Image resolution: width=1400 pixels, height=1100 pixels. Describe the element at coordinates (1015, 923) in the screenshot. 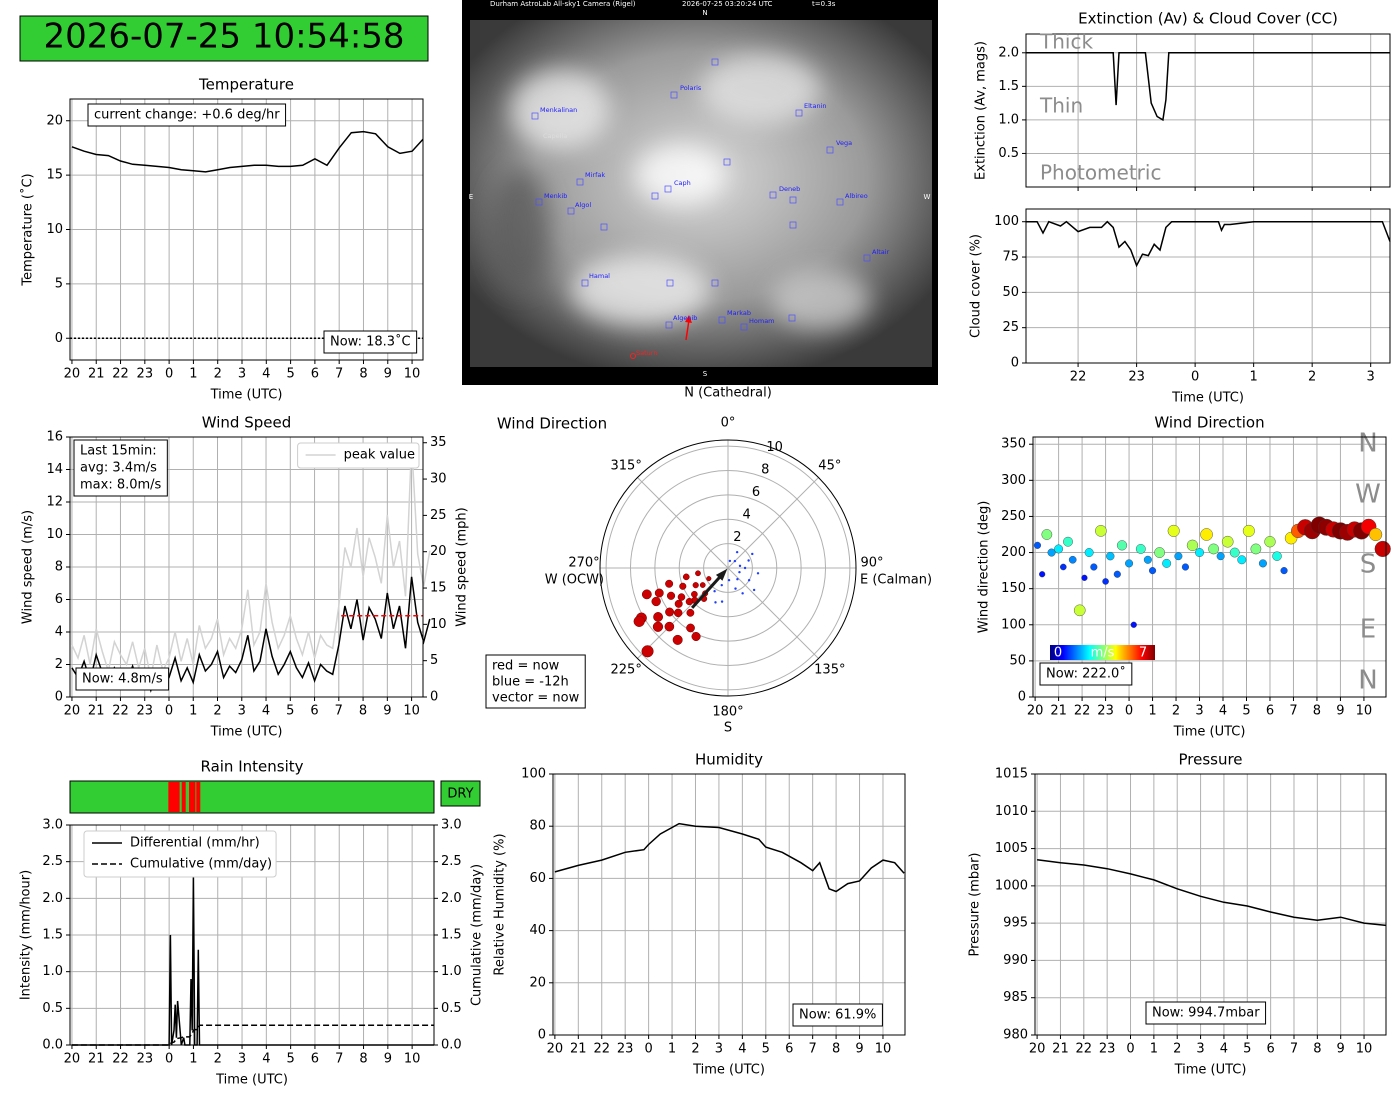

I see `y-tick-label: 995` at that location.